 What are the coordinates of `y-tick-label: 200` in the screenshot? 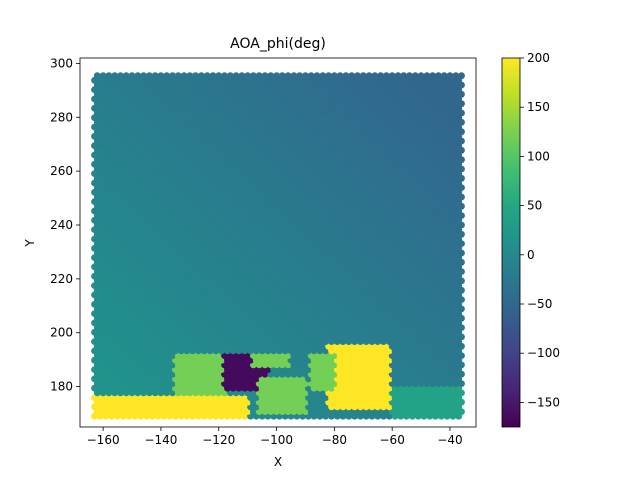 It's located at (61, 333).